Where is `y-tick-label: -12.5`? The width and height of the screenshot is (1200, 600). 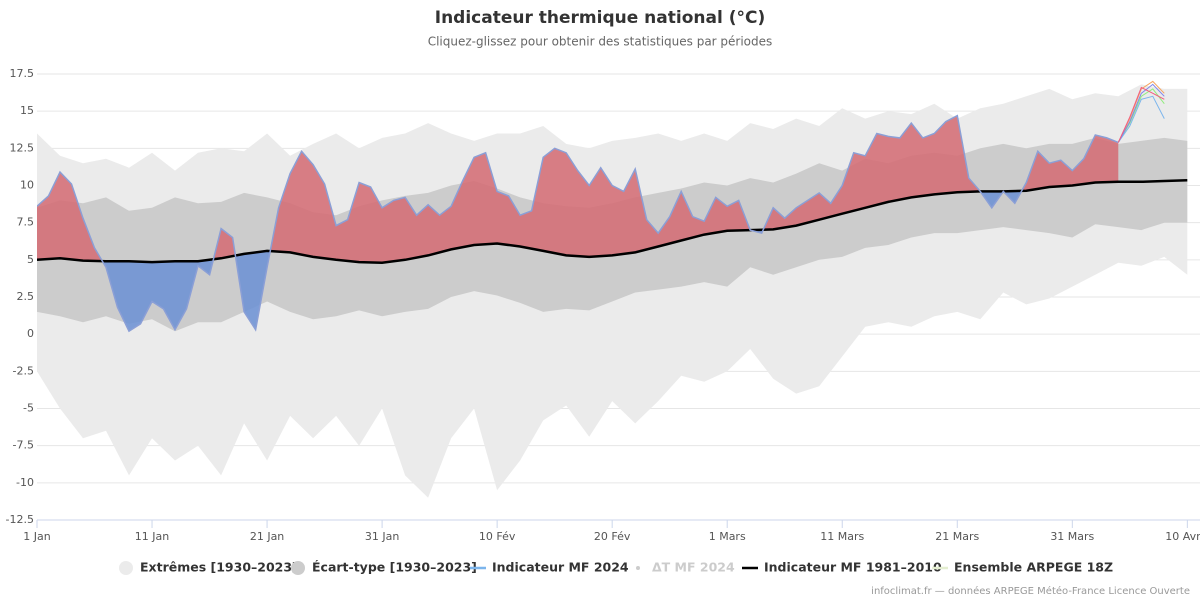
y-tick-label: -12.5 is located at coordinates (20, 519).